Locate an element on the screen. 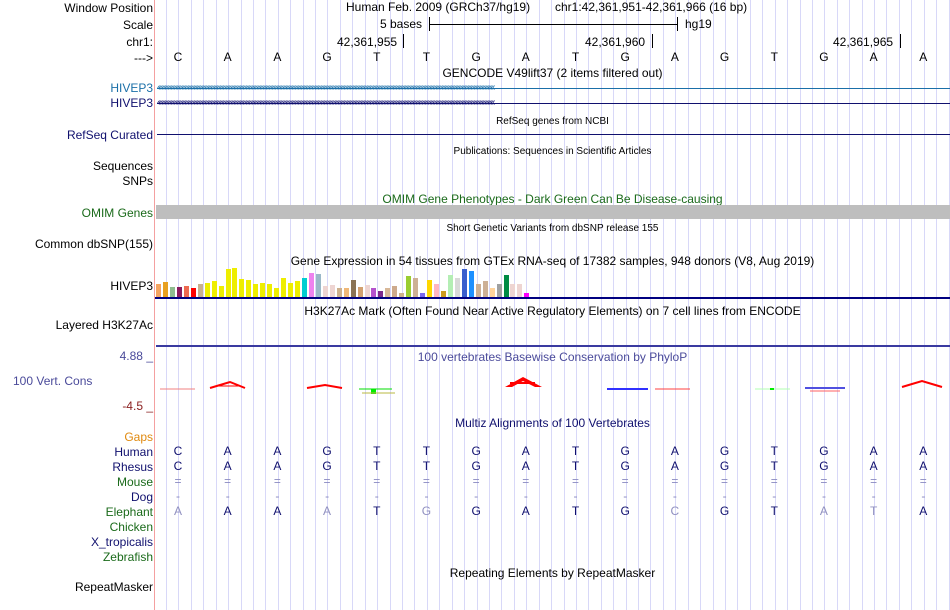  dbsnp-label: Common dbSNP(155) is located at coordinates (93, 244).